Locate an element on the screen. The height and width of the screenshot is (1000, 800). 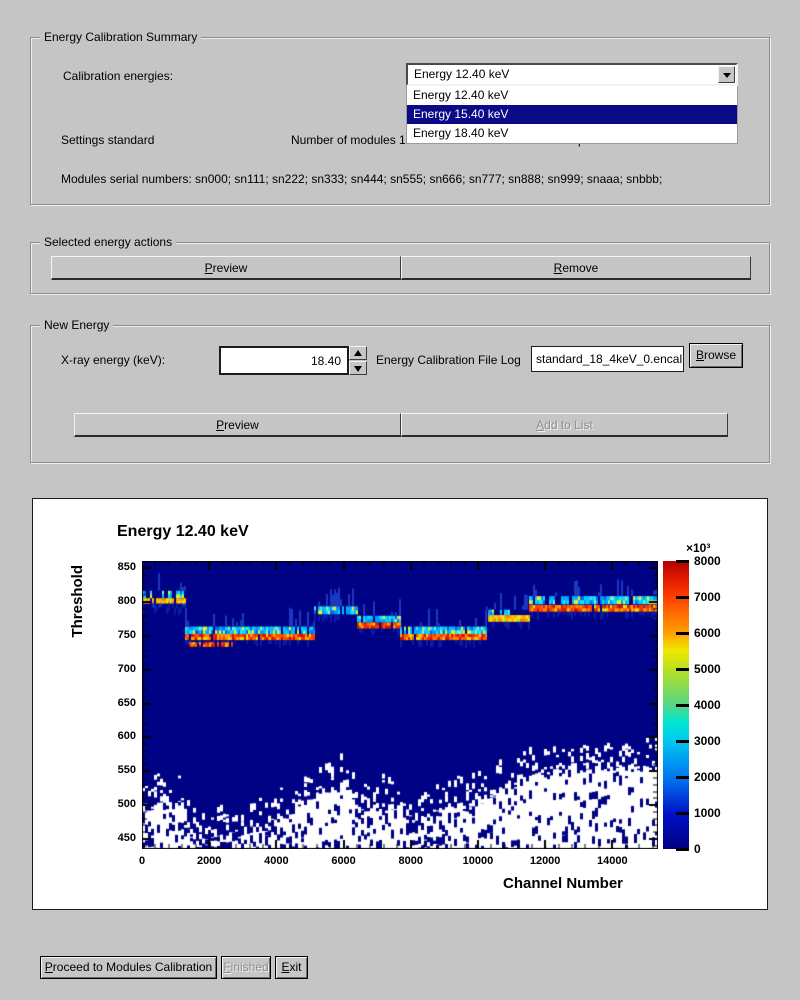
combobox-dropdown-button is located at coordinates (726, 74).